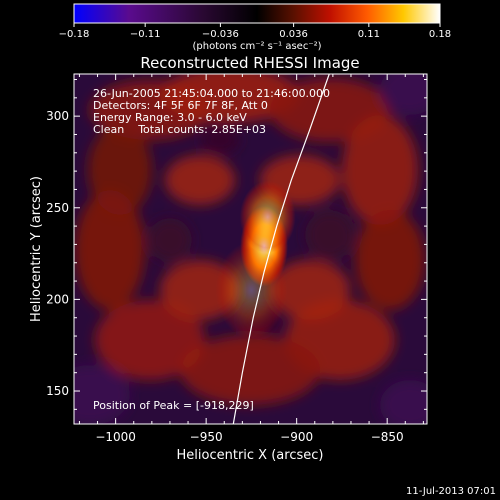 The width and height of the screenshot is (500, 500). What do you see at coordinates (369, 34) in the screenshot?
I see `colorbar-tick-label: 0.11` at bounding box center [369, 34].